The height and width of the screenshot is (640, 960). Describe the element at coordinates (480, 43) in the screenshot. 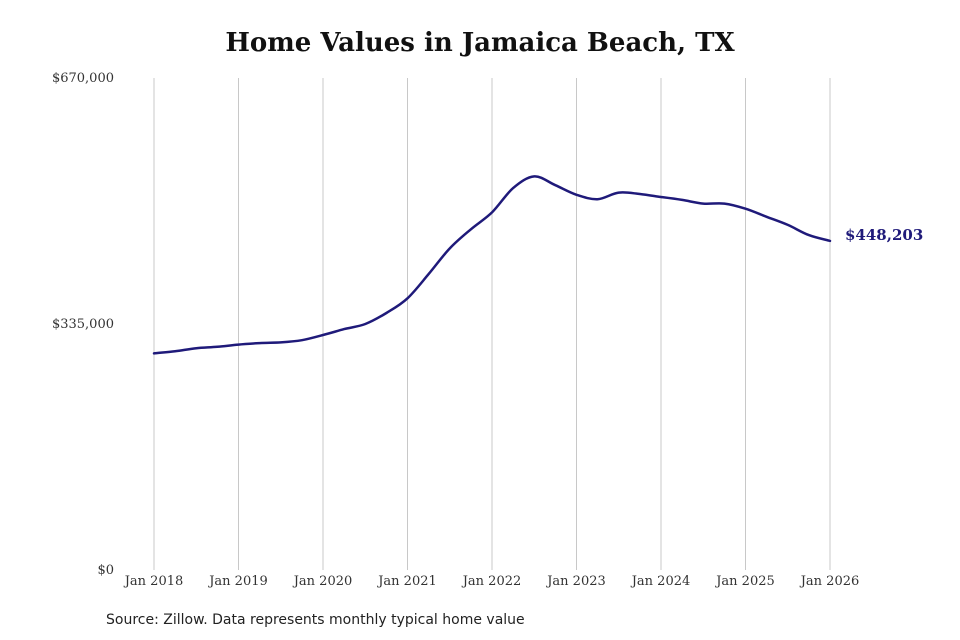

I see `chart-title: Home Values in Jamaica Beach, TX` at that location.